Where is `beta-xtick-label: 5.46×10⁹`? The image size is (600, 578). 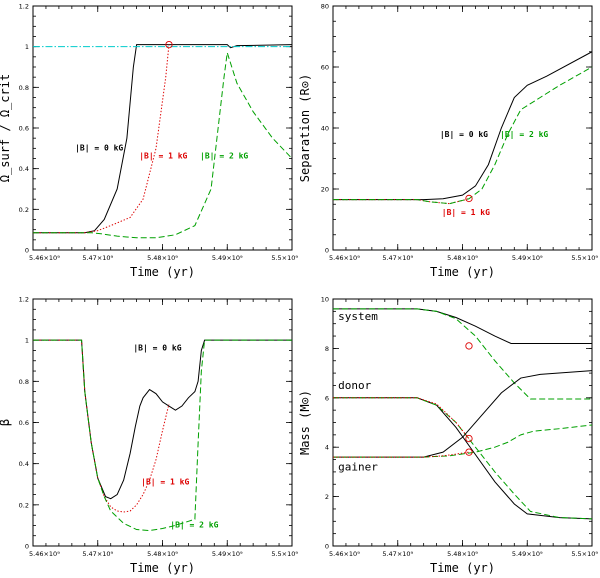 beta-xtick-label: 5.46×10⁹ is located at coordinates (44, 554).